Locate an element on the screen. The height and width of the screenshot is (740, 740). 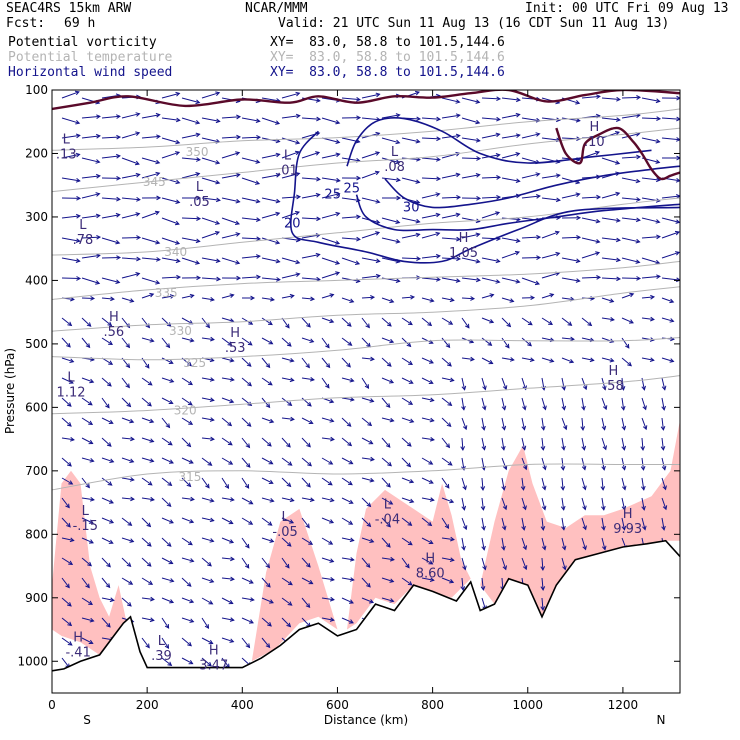
x-tick-label-400: 400 is located at coordinates (242, 705).